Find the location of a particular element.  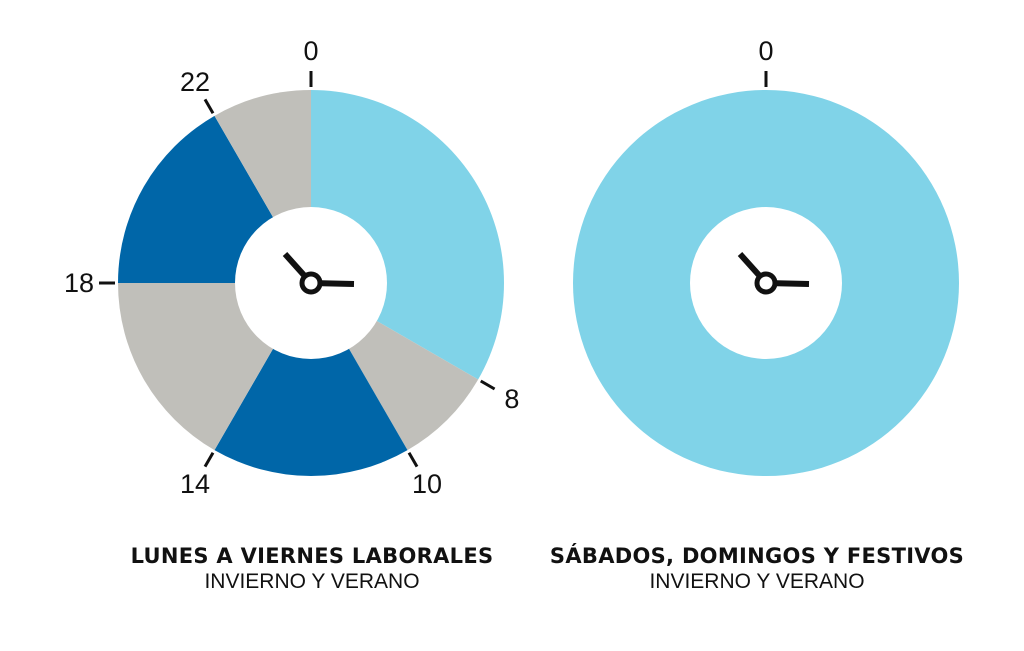

weekend-pivot-icon is located at coordinates (766, 283).